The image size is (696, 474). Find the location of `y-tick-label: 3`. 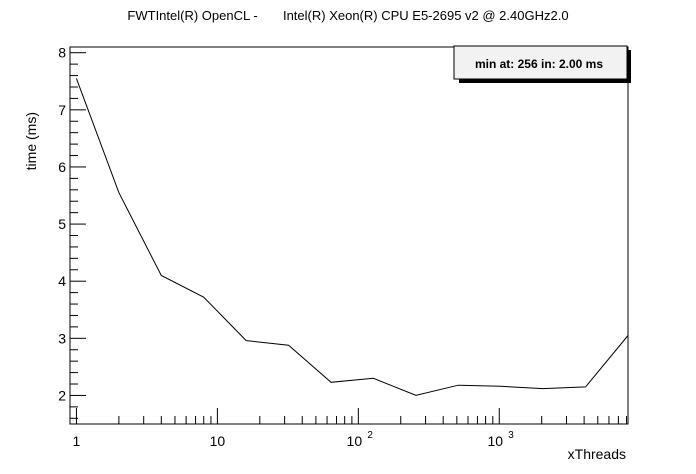

y-tick-label: 3 is located at coordinates (62, 338).